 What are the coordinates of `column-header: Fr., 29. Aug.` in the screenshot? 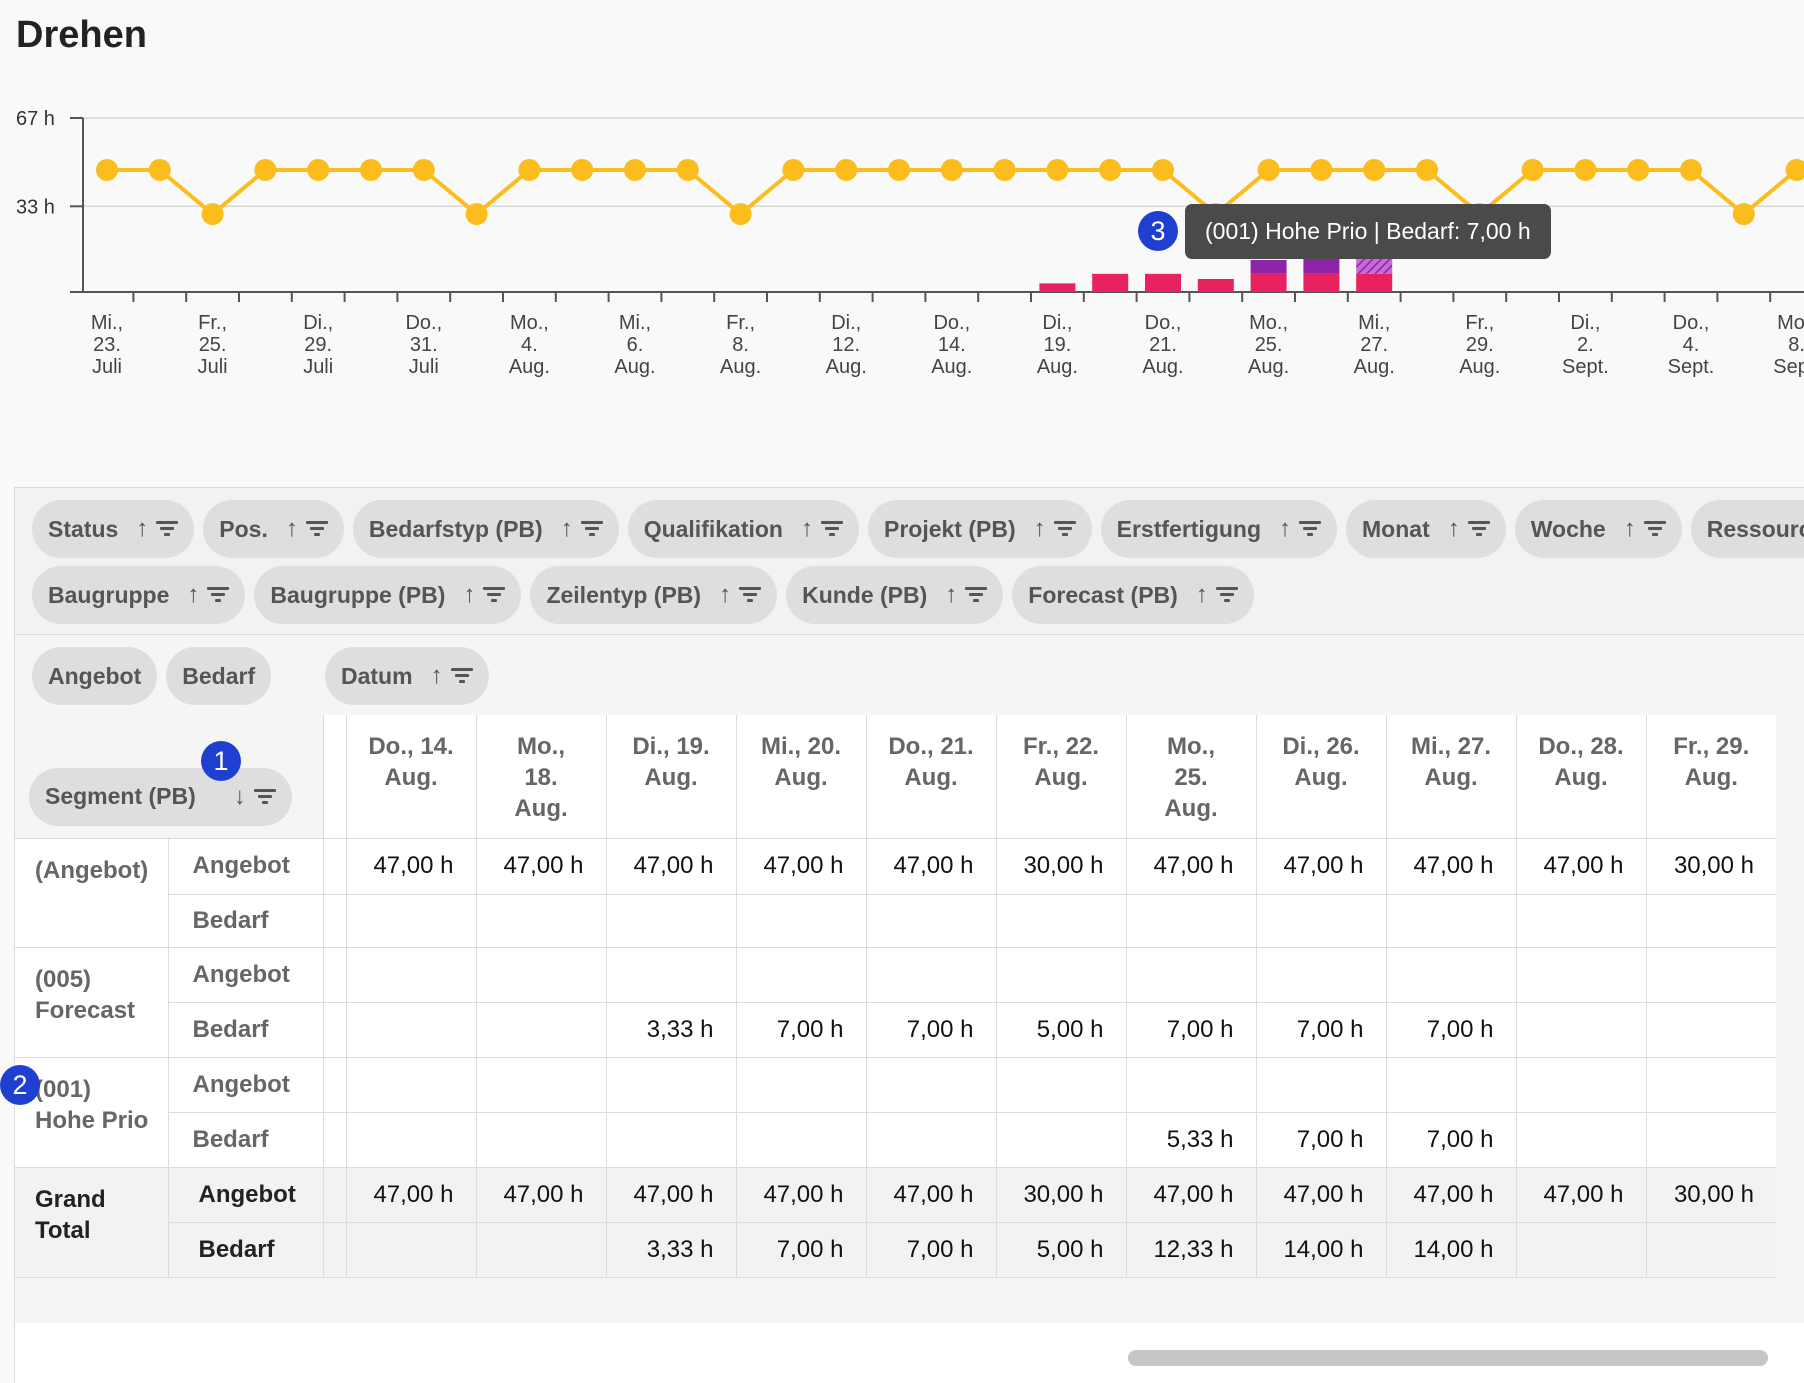 It's located at (1711, 777).